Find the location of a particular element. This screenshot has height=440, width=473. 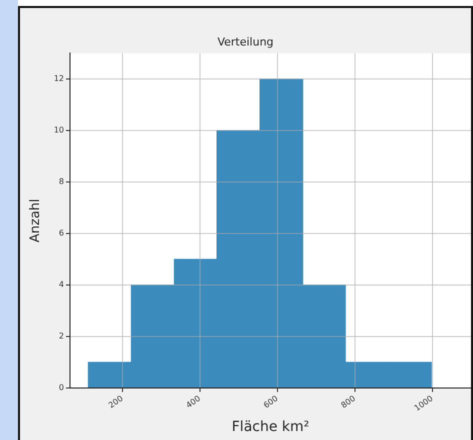

y-tick-label: 2 is located at coordinates (61, 336).